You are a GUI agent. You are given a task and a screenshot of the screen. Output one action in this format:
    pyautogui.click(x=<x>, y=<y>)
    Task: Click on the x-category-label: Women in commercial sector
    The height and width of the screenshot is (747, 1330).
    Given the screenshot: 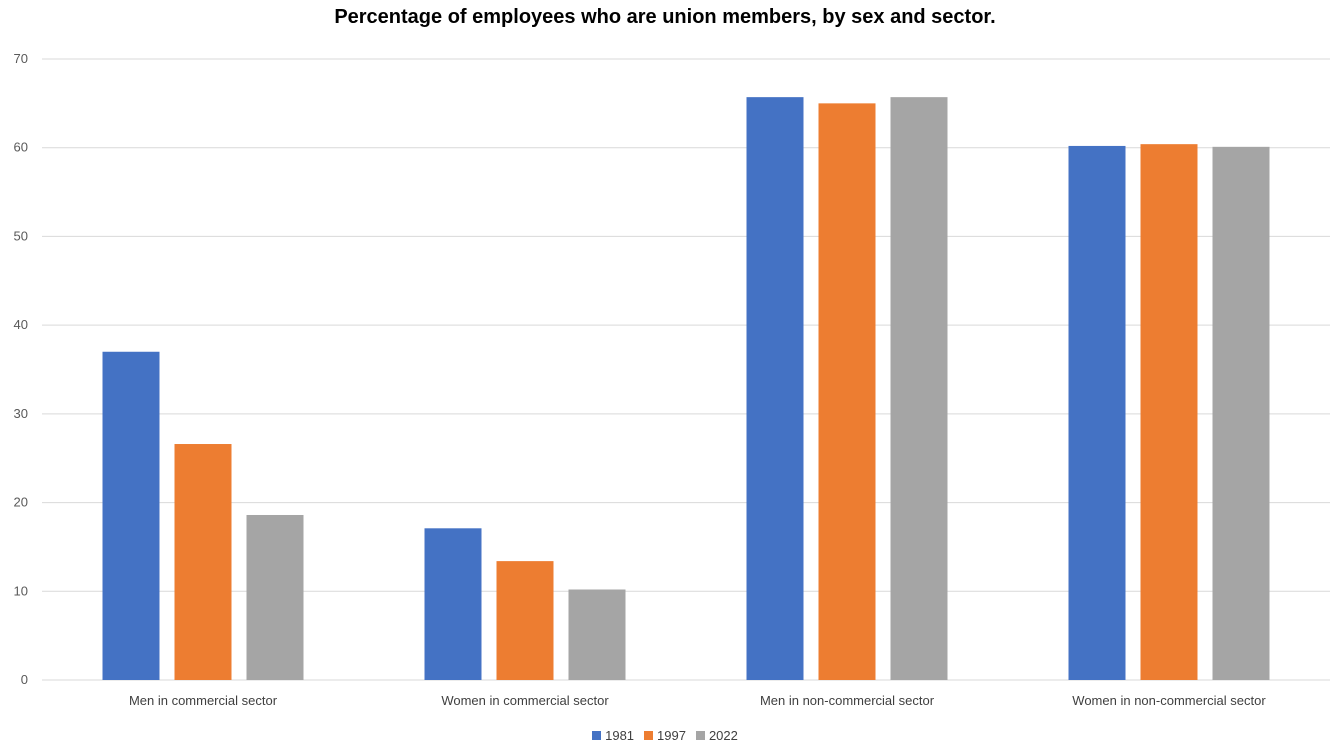 What is the action you would take?
    pyautogui.click(x=525, y=700)
    